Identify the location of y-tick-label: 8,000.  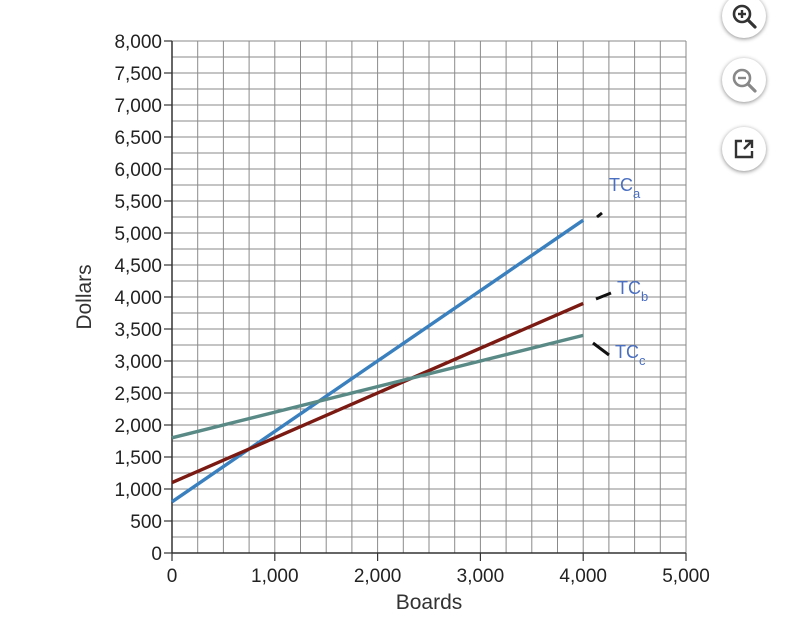
(138, 42).